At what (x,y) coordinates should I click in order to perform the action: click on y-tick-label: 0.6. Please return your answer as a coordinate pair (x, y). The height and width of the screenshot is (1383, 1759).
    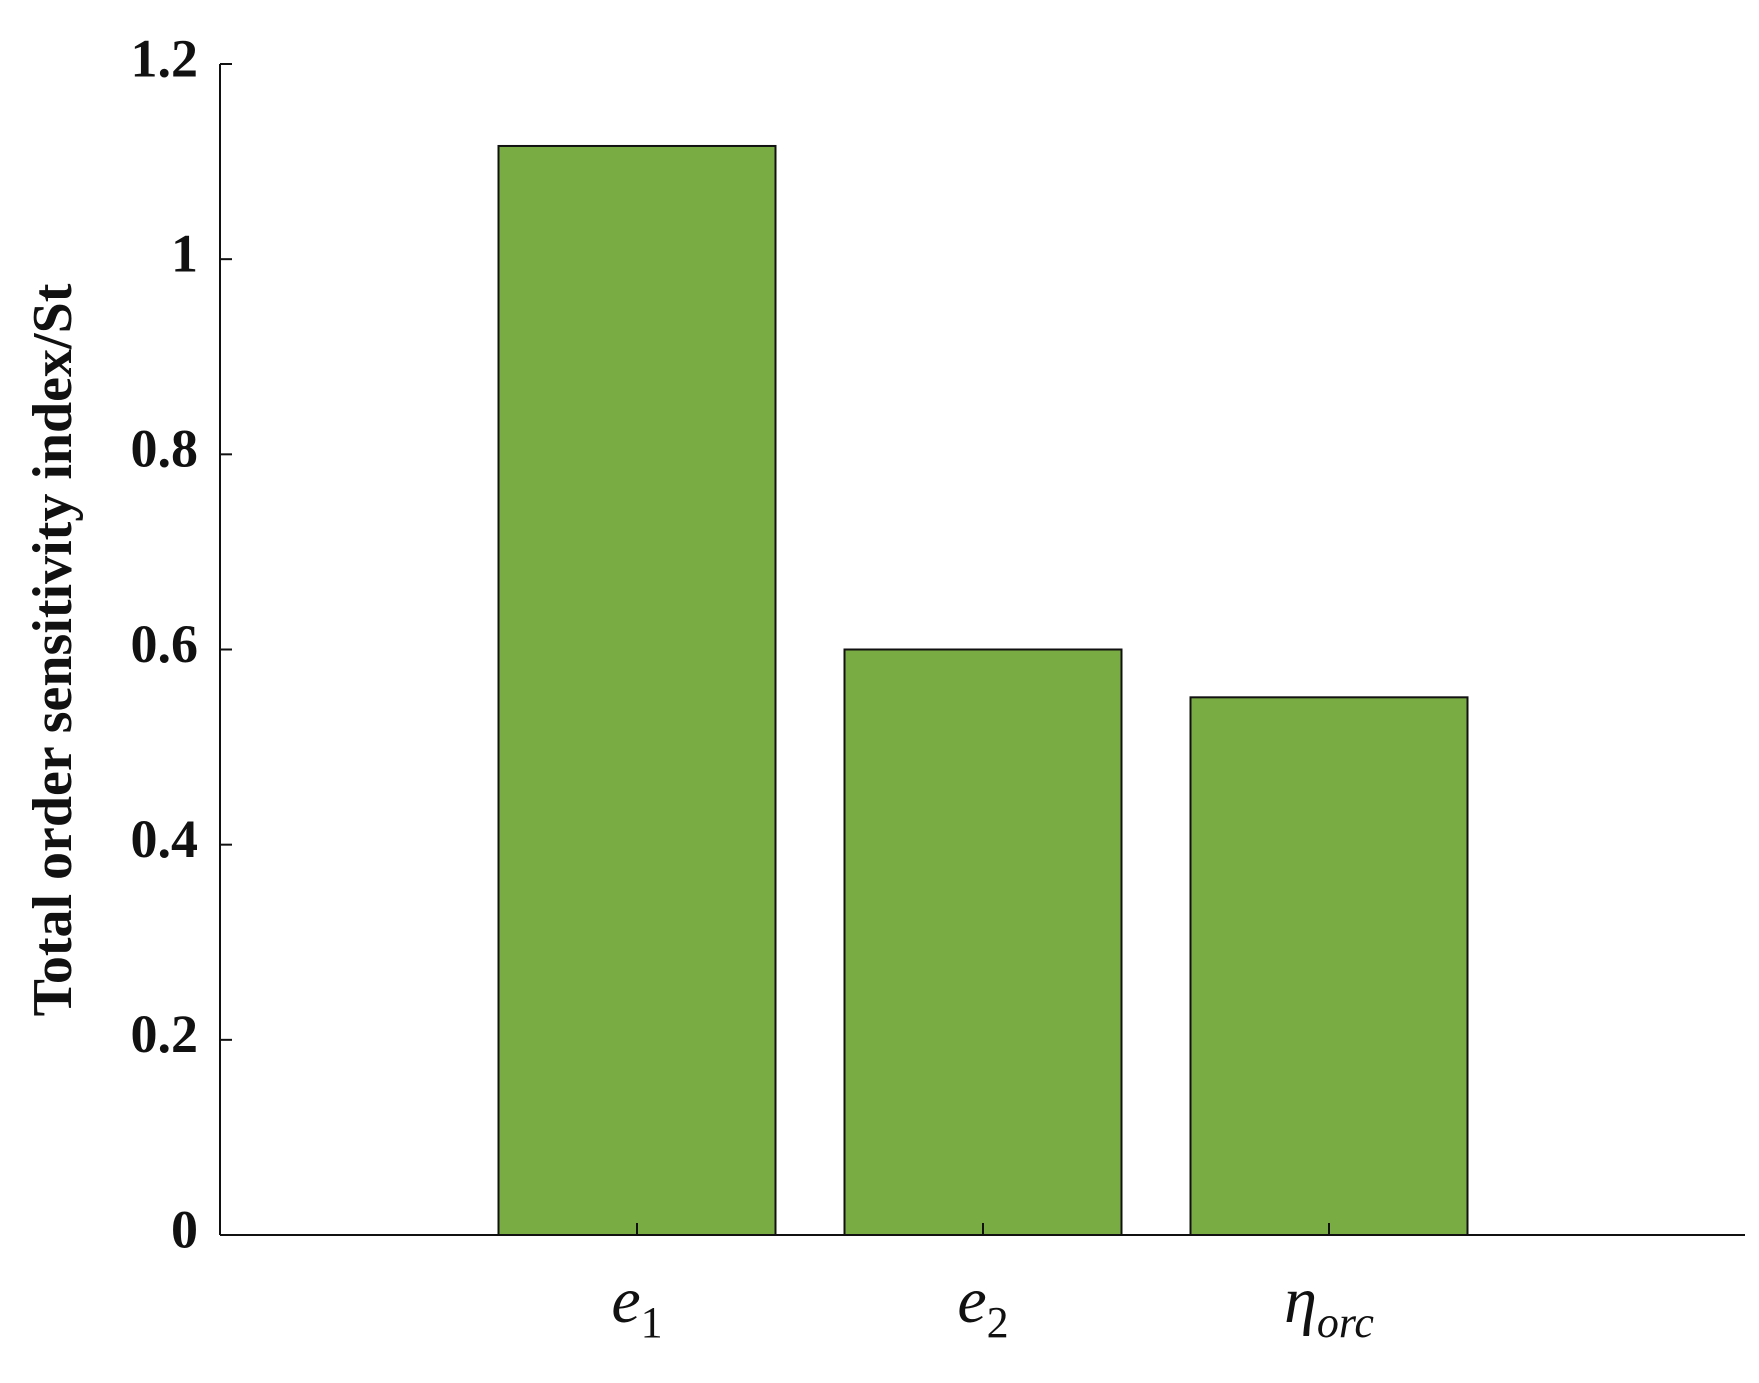
    Looking at the image, I should click on (165, 644).